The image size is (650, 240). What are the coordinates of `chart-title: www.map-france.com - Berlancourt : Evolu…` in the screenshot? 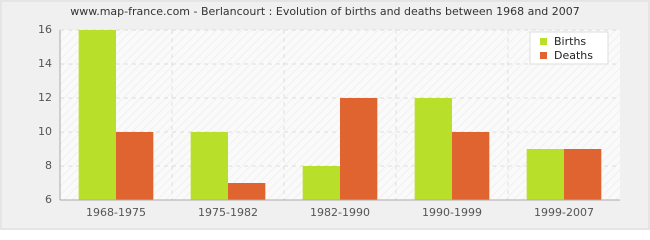 It's located at (325, 11).